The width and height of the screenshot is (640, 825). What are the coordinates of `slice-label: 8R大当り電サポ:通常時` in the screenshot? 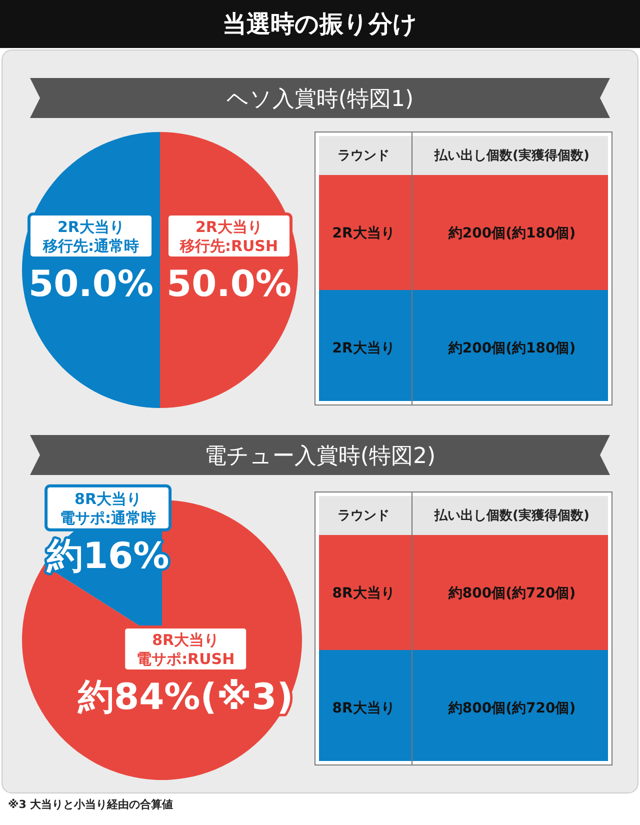 It's located at (108, 508).